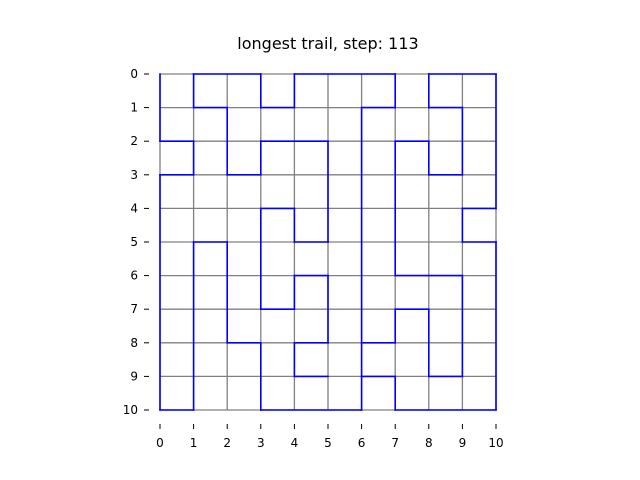 The image size is (640, 480). What do you see at coordinates (395, 443) in the screenshot?
I see `x-tick-label: 7` at bounding box center [395, 443].